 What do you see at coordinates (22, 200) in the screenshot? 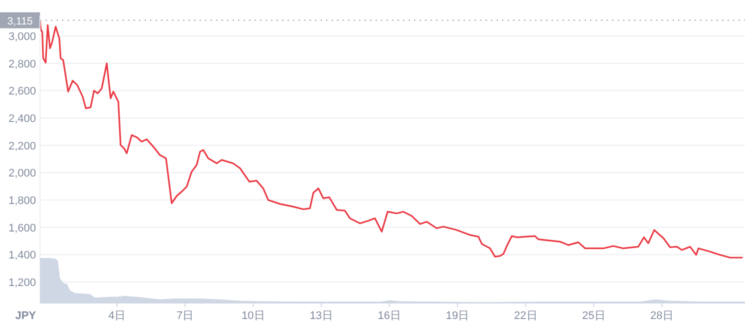
I see `y-tick-label: 1,800` at bounding box center [22, 200].